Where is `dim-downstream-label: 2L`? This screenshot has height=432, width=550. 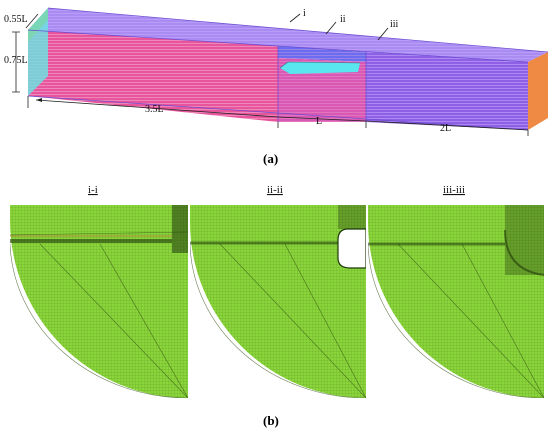 dim-downstream-label: 2L is located at coordinates (445, 128).